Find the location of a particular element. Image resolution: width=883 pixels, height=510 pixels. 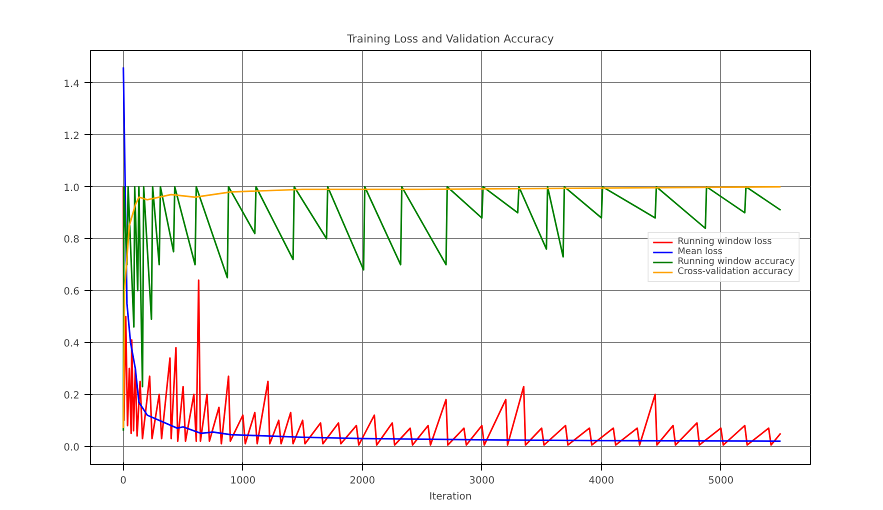

x-tick-label: 4000 is located at coordinates (601, 481).